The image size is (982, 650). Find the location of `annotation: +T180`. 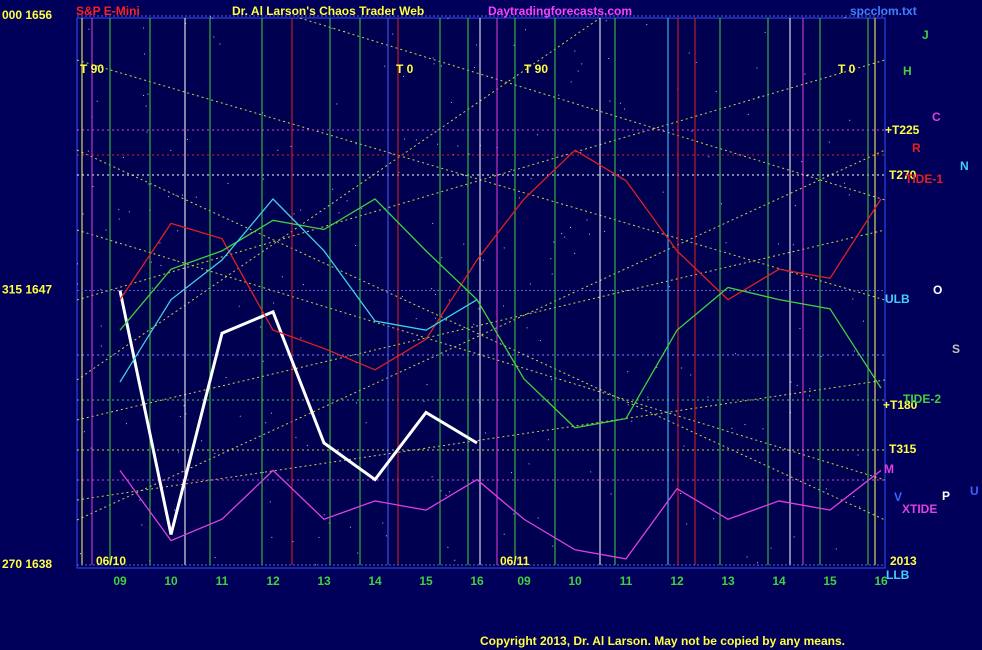

annotation: +T180 is located at coordinates (900, 405).